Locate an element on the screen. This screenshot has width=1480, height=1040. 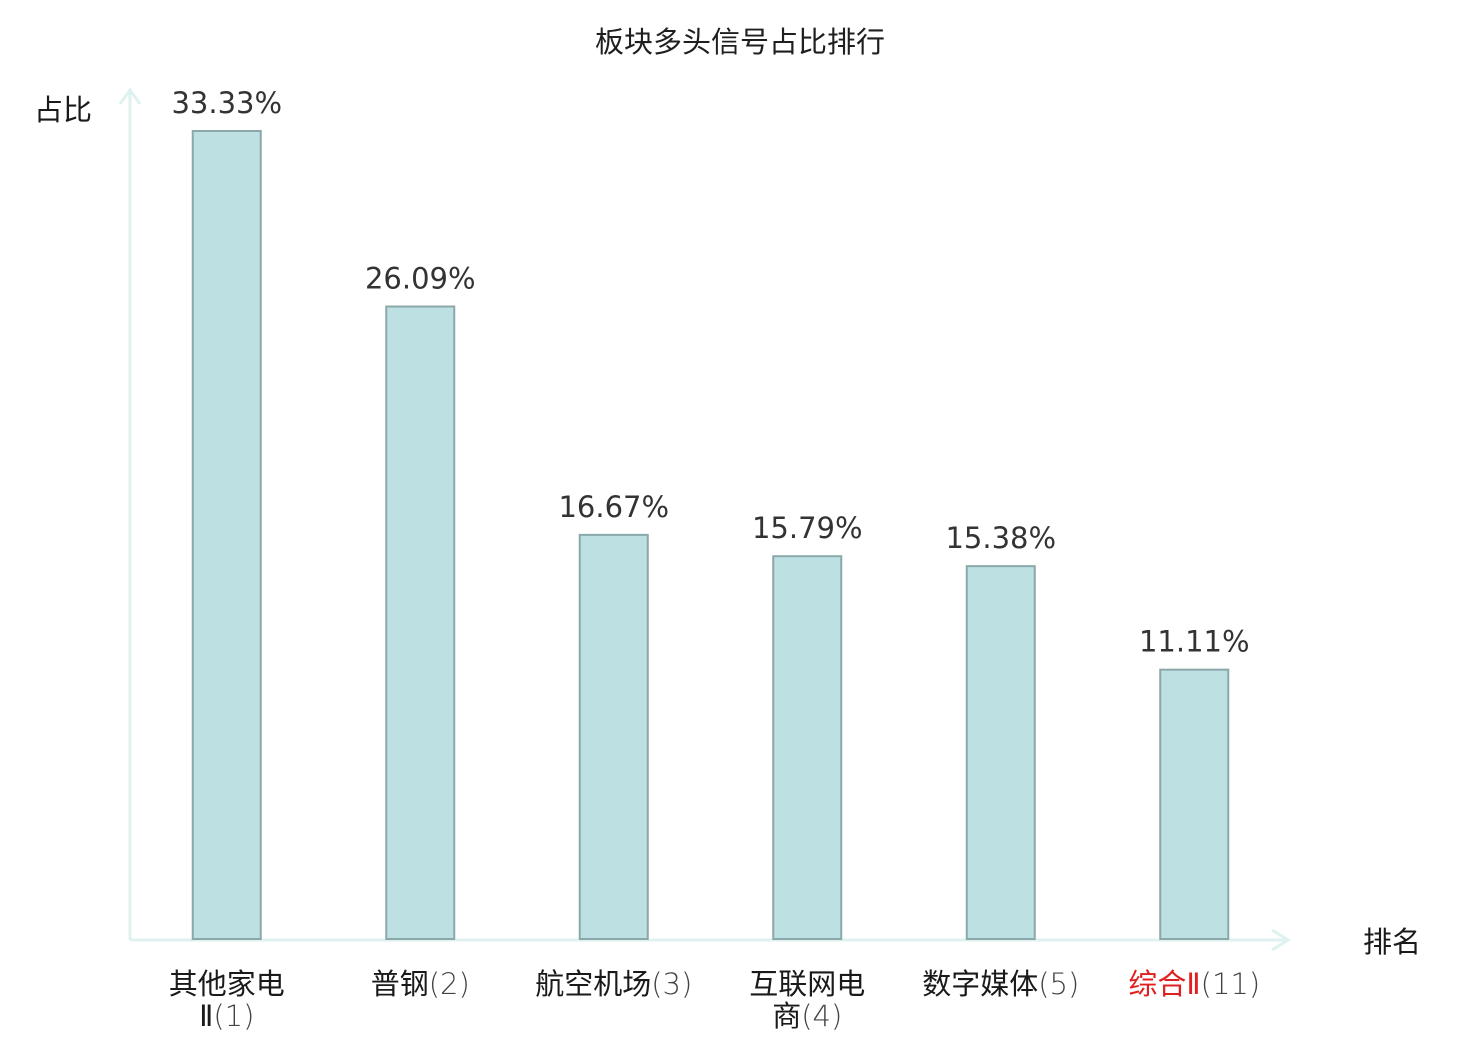
value-label-1: 33.33% is located at coordinates (226, 103).